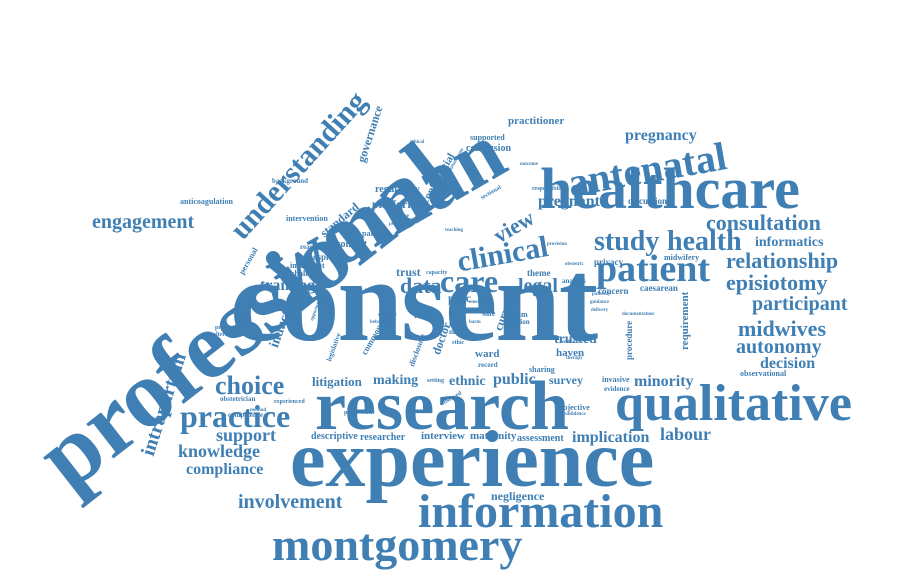 This screenshot has width=900, height=572. What do you see at coordinates (616, 380) in the screenshot?
I see `word-invasive: invasive` at bounding box center [616, 380].